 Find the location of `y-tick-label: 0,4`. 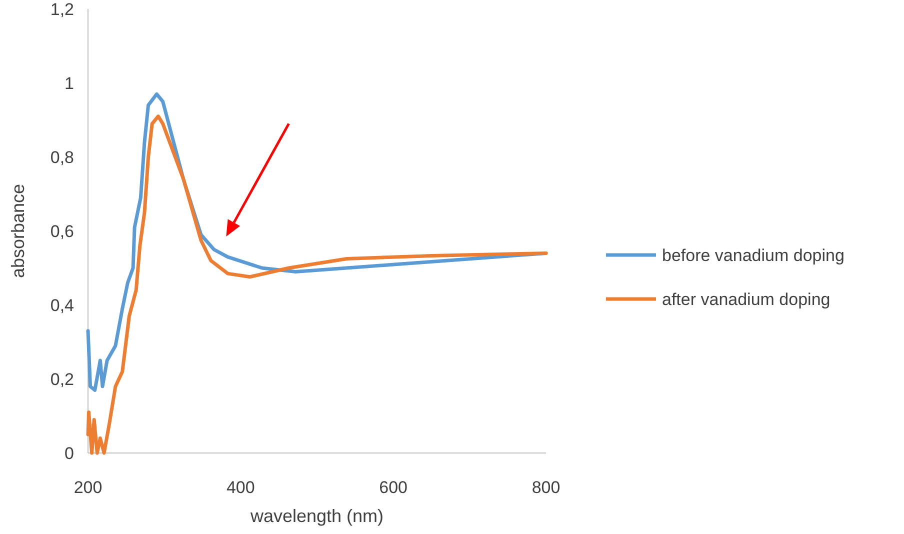

y-tick-label: 0,4 is located at coordinates (62, 305).